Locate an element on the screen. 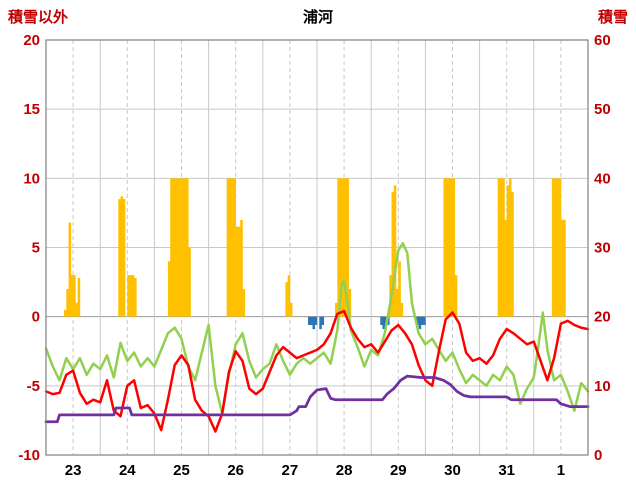 This screenshot has height=501, width=636. svg-text: 23 is located at coordinates (73, 470).